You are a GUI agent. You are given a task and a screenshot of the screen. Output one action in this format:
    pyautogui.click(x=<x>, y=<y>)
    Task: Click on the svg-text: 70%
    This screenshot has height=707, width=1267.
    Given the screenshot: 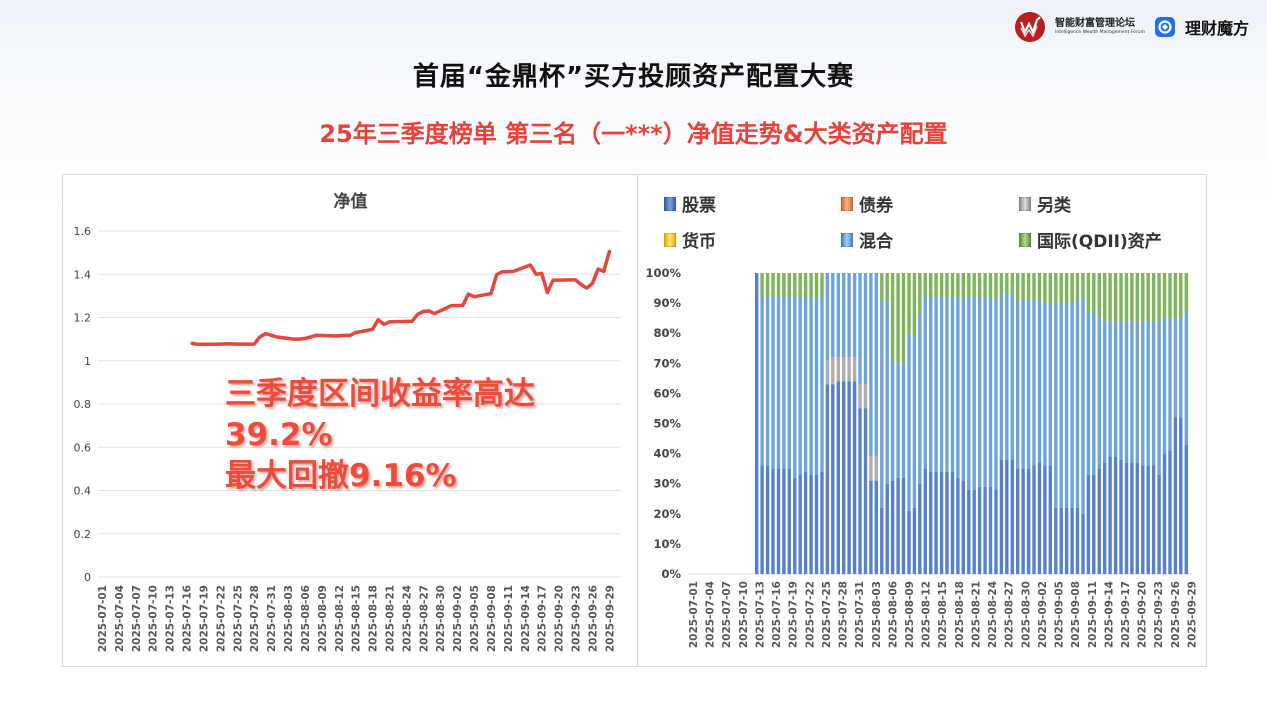 What is the action you would take?
    pyautogui.click(x=667, y=363)
    